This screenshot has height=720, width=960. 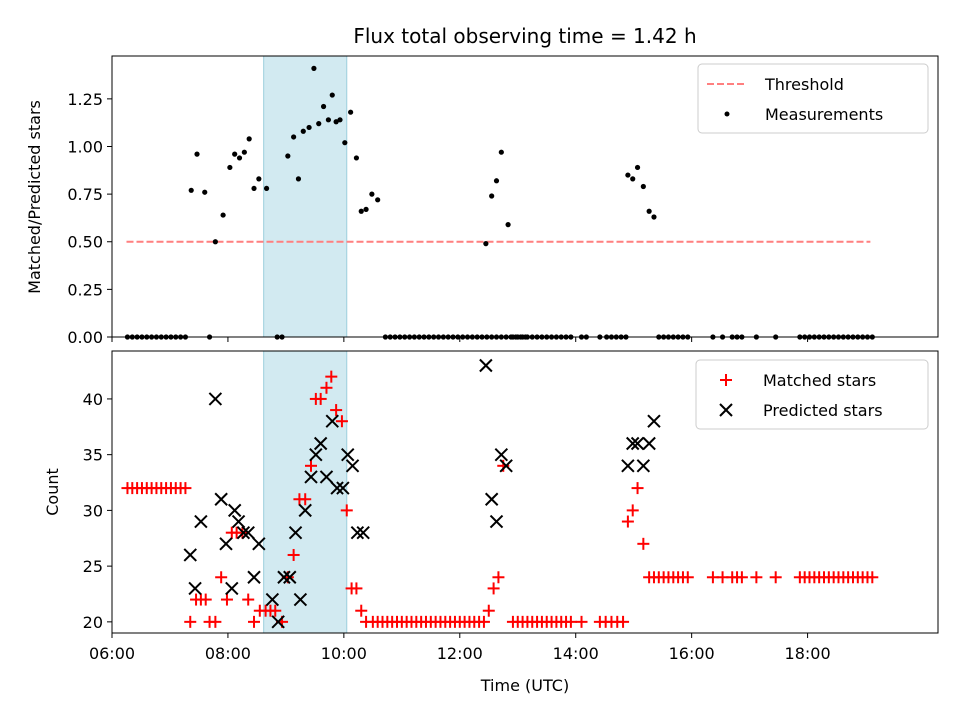 What do you see at coordinates (823, 410) in the screenshot?
I see `predicted-legend-label: Predicted stars` at bounding box center [823, 410].